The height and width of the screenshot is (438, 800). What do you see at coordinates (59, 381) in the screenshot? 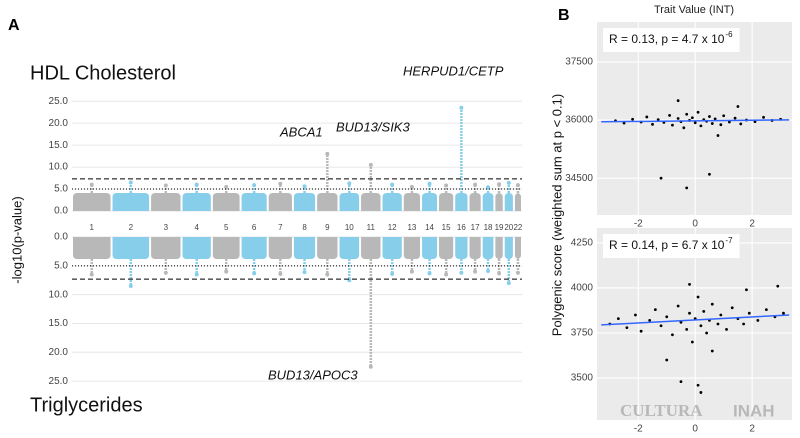
I see `y-tick-label: 25.0` at bounding box center [59, 381].